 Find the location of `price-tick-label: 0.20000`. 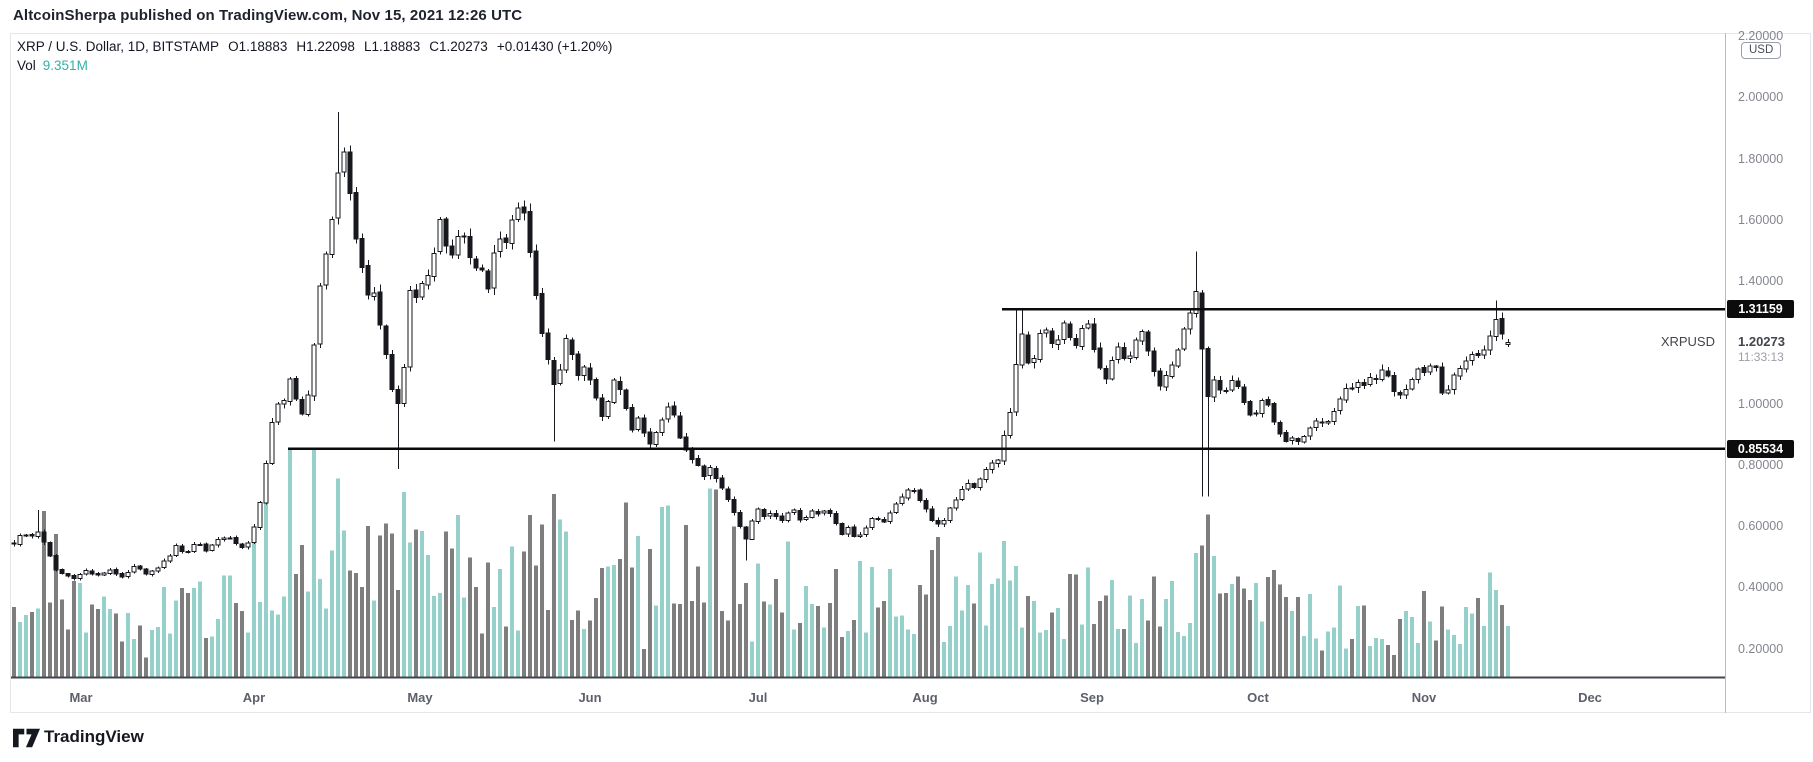

price-tick-label: 0.20000 is located at coordinates (1761, 648).